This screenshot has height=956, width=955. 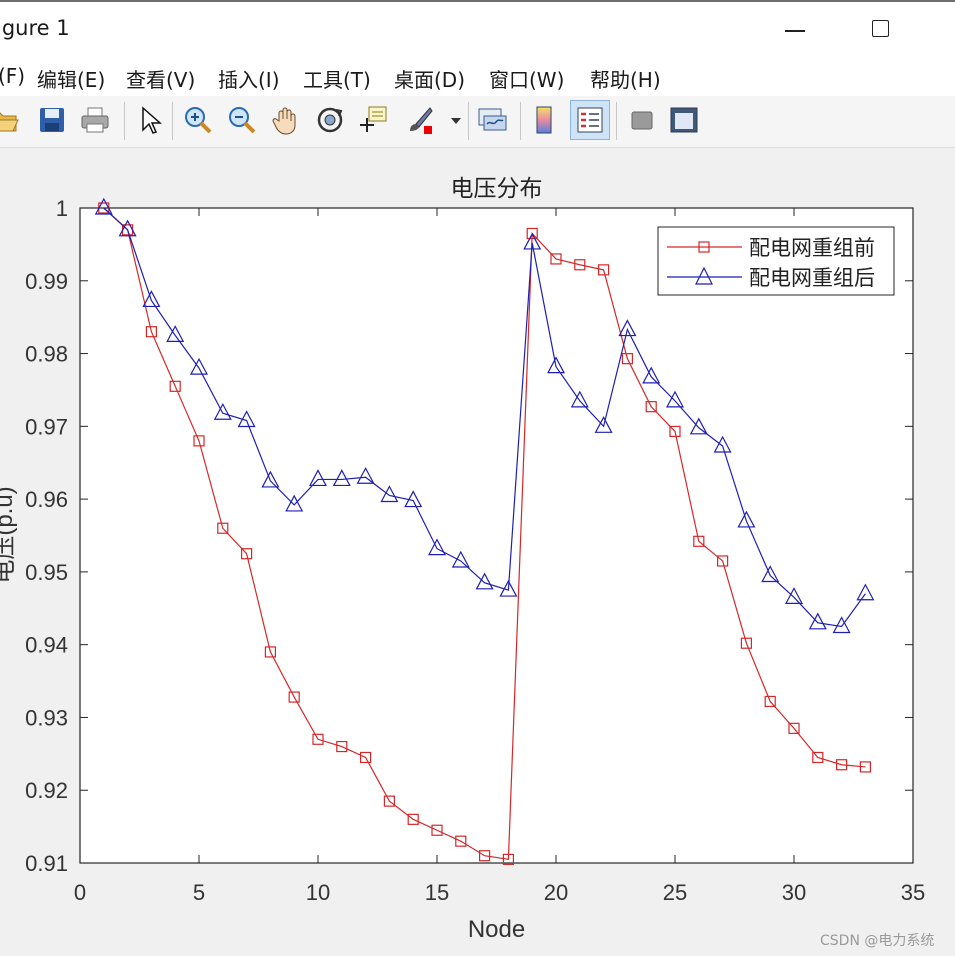 What do you see at coordinates (46, 354) in the screenshot?
I see `y-tick-label: 0.98` at bounding box center [46, 354].